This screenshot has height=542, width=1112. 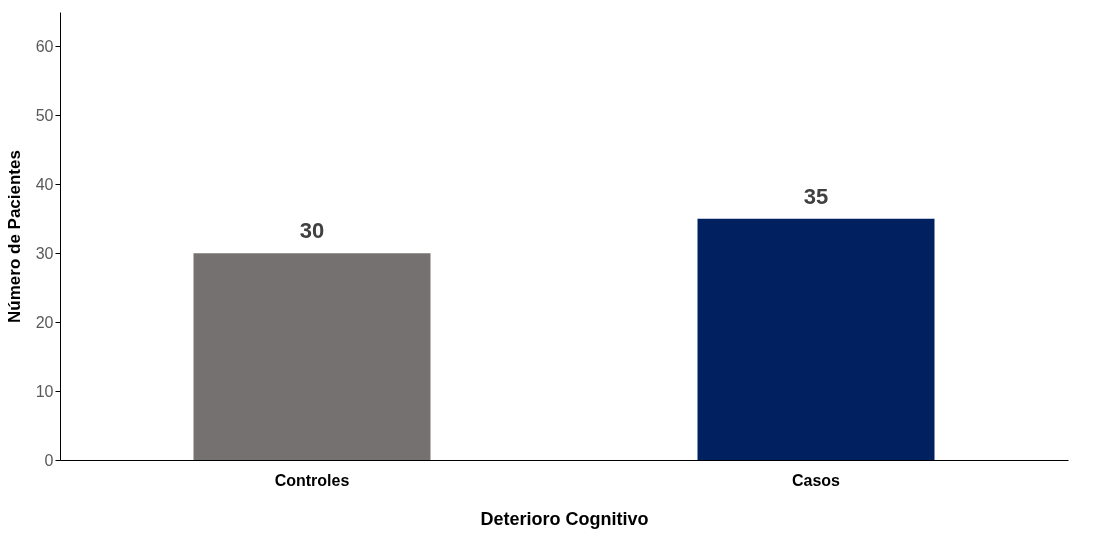 What do you see at coordinates (44, 322) in the screenshot?
I see `y-tick-label: 20` at bounding box center [44, 322].